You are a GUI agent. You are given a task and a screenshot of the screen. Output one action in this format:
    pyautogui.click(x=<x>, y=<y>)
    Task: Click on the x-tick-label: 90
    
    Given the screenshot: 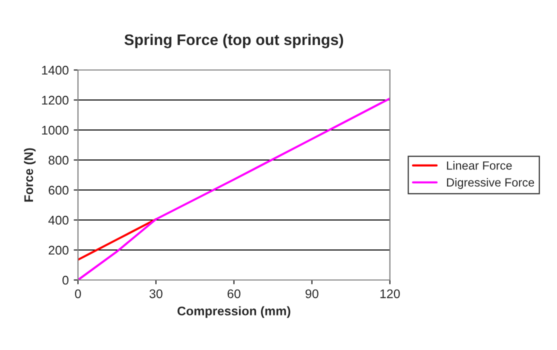 What is the action you would take?
    pyautogui.click(x=312, y=293)
    